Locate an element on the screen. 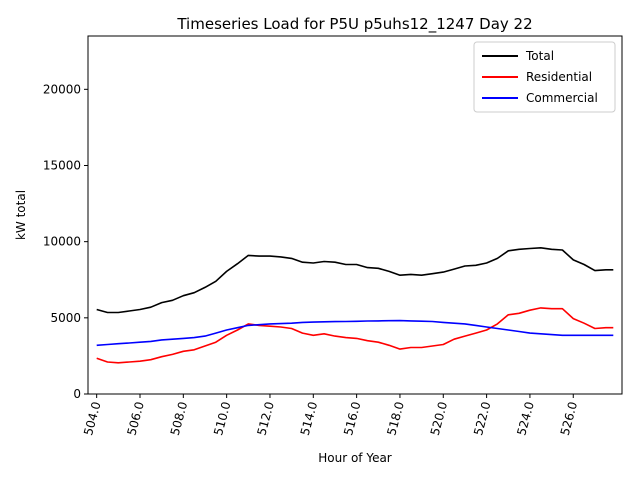  y-tick-label: 10000 is located at coordinates (62, 242).